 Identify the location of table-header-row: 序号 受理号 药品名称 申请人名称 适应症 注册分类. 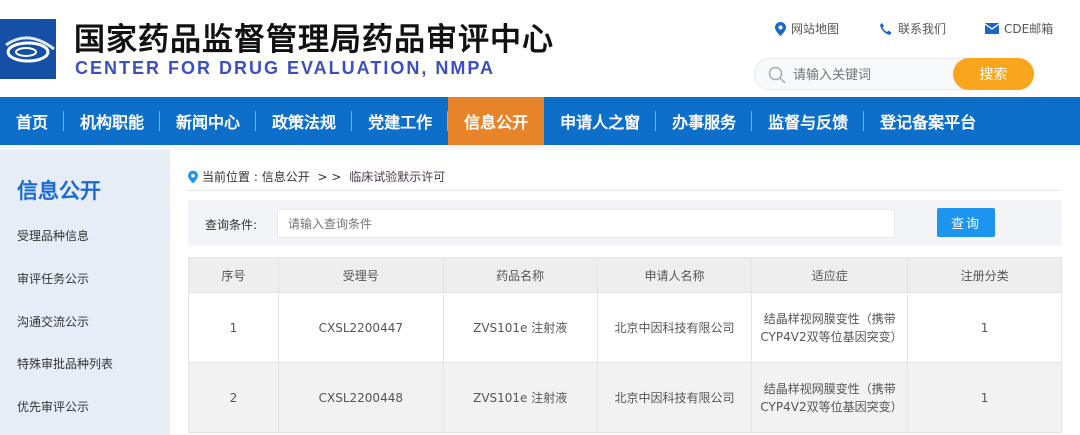
(625, 275).